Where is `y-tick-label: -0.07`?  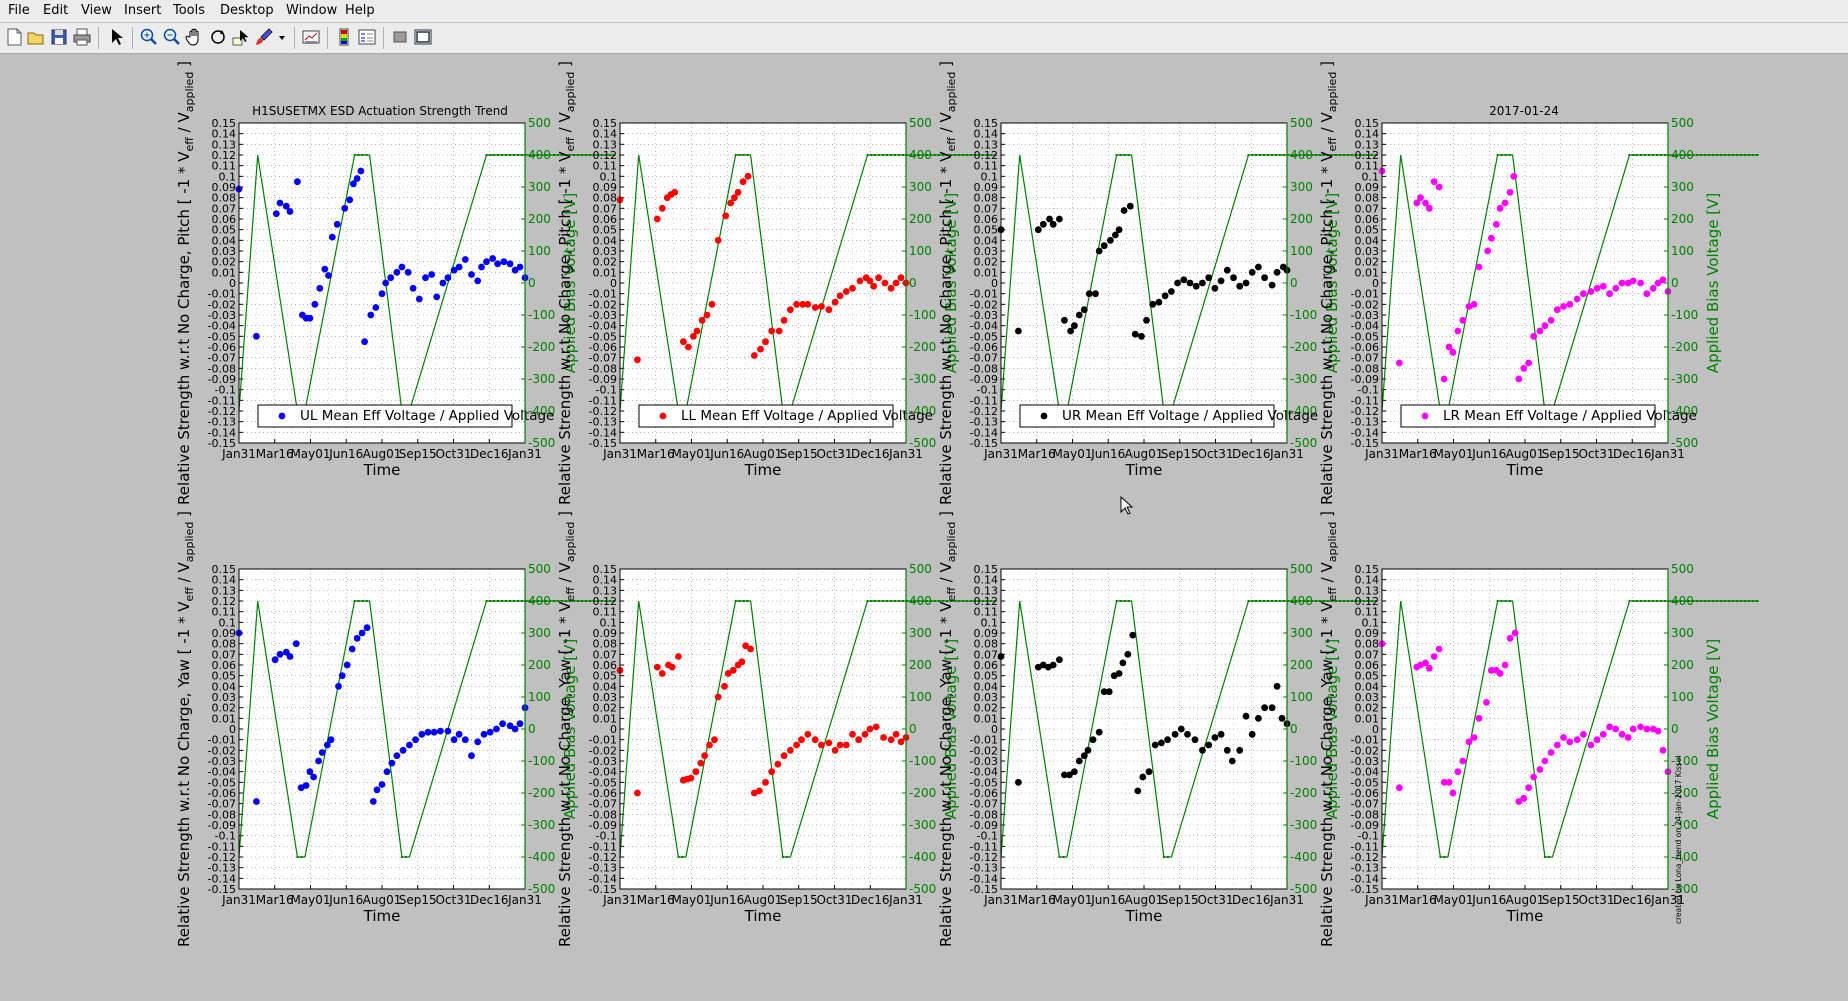 y-tick-label: -0.07 is located at coordinates (984, 804).